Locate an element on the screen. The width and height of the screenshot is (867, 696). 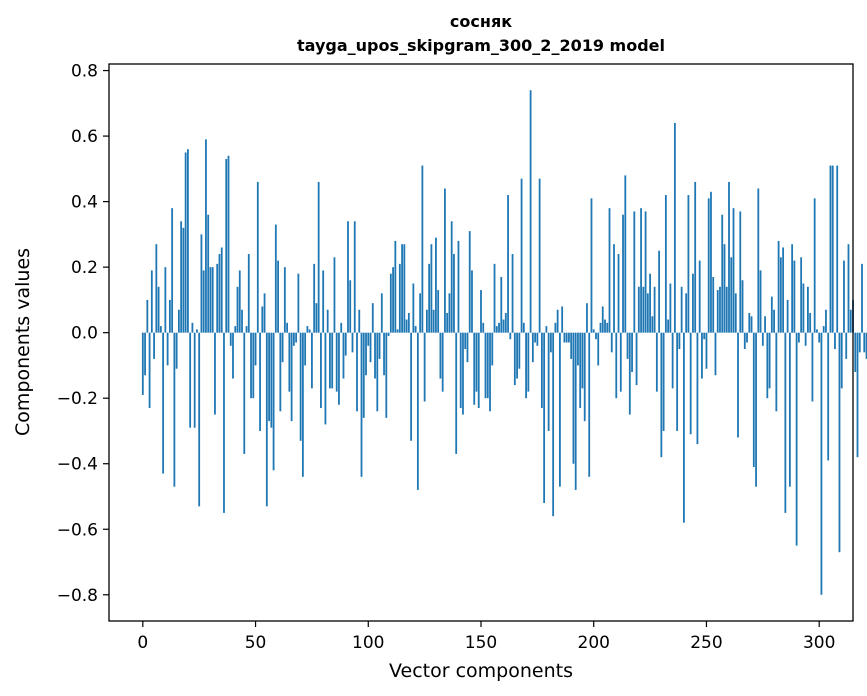
x-tick-label: 100 is located at coordinates (368, 643).